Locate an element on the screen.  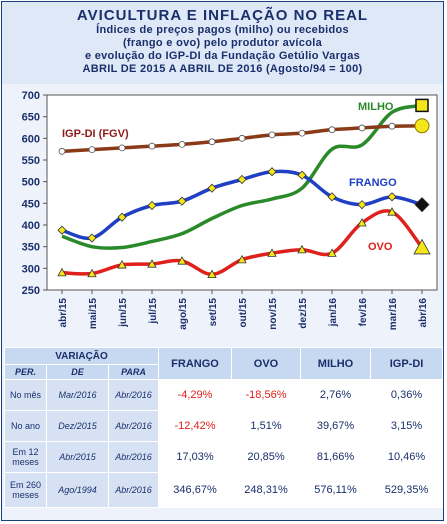
row-from: Dez/2015 is located at coordinates (77, 426).